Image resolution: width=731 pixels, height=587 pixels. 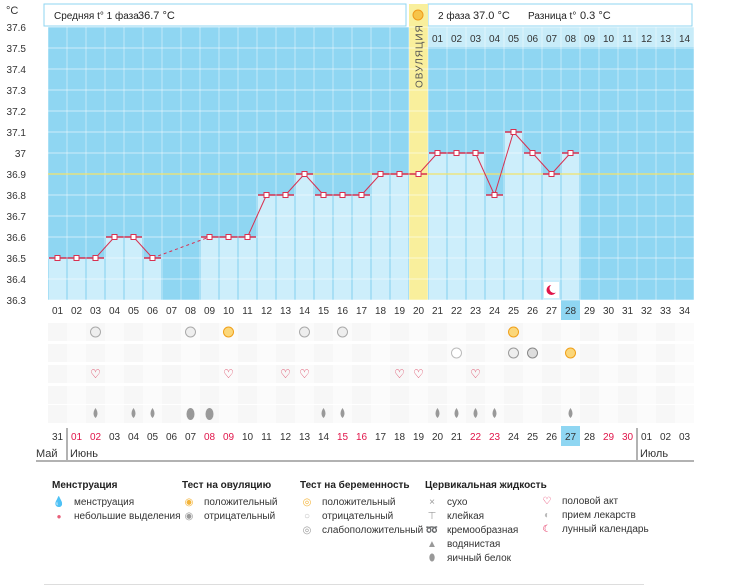 What do you see at coordinates (305, 437) in the screenshot?
I see `date-label: 13` at bounding box center [305, 437].